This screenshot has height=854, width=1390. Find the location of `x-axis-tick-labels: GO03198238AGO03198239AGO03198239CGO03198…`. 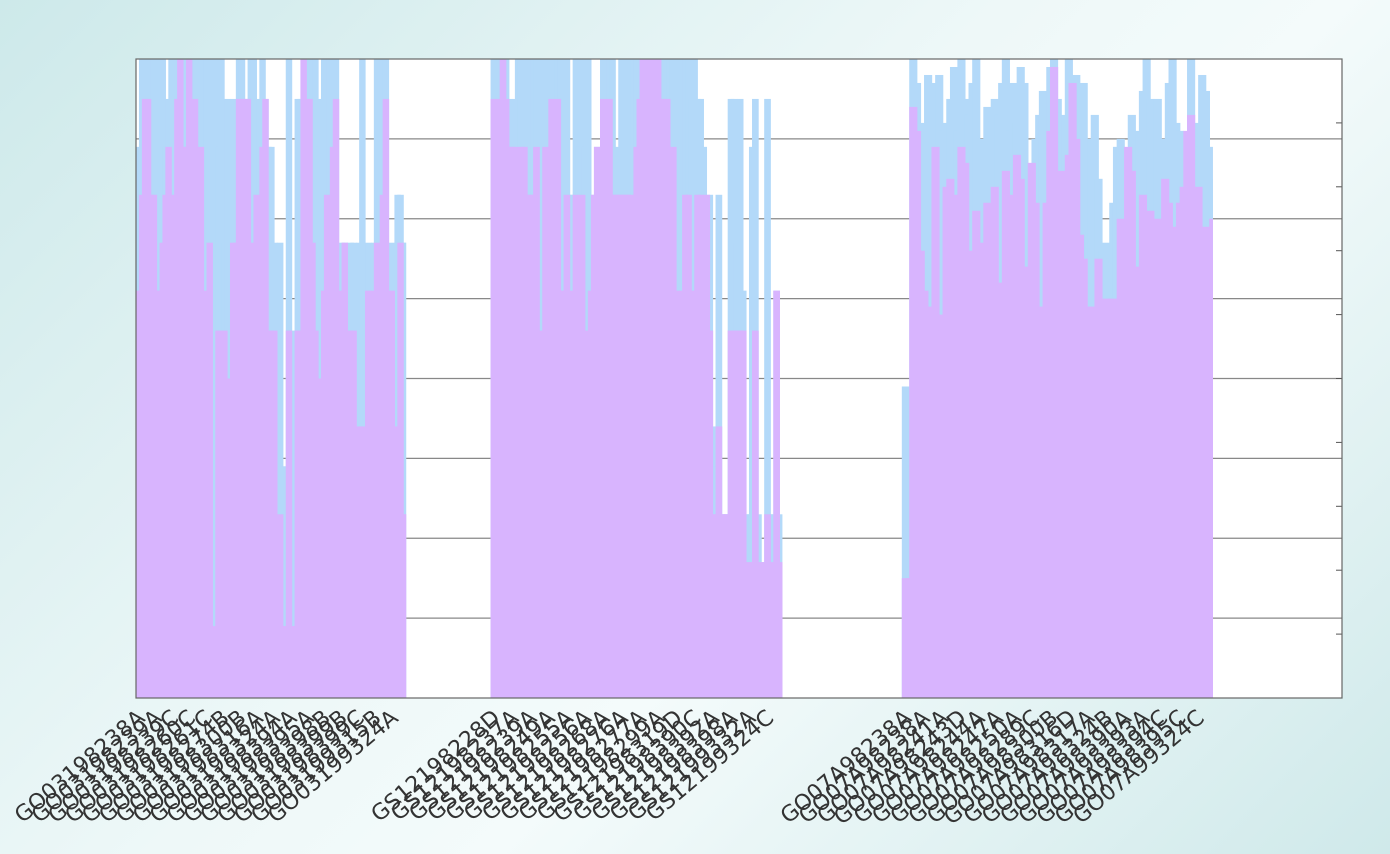

x-axis-tick-labels: GO03198238AGO03198239AGO03198239CGO03198… is located at coordinates (609, 767).